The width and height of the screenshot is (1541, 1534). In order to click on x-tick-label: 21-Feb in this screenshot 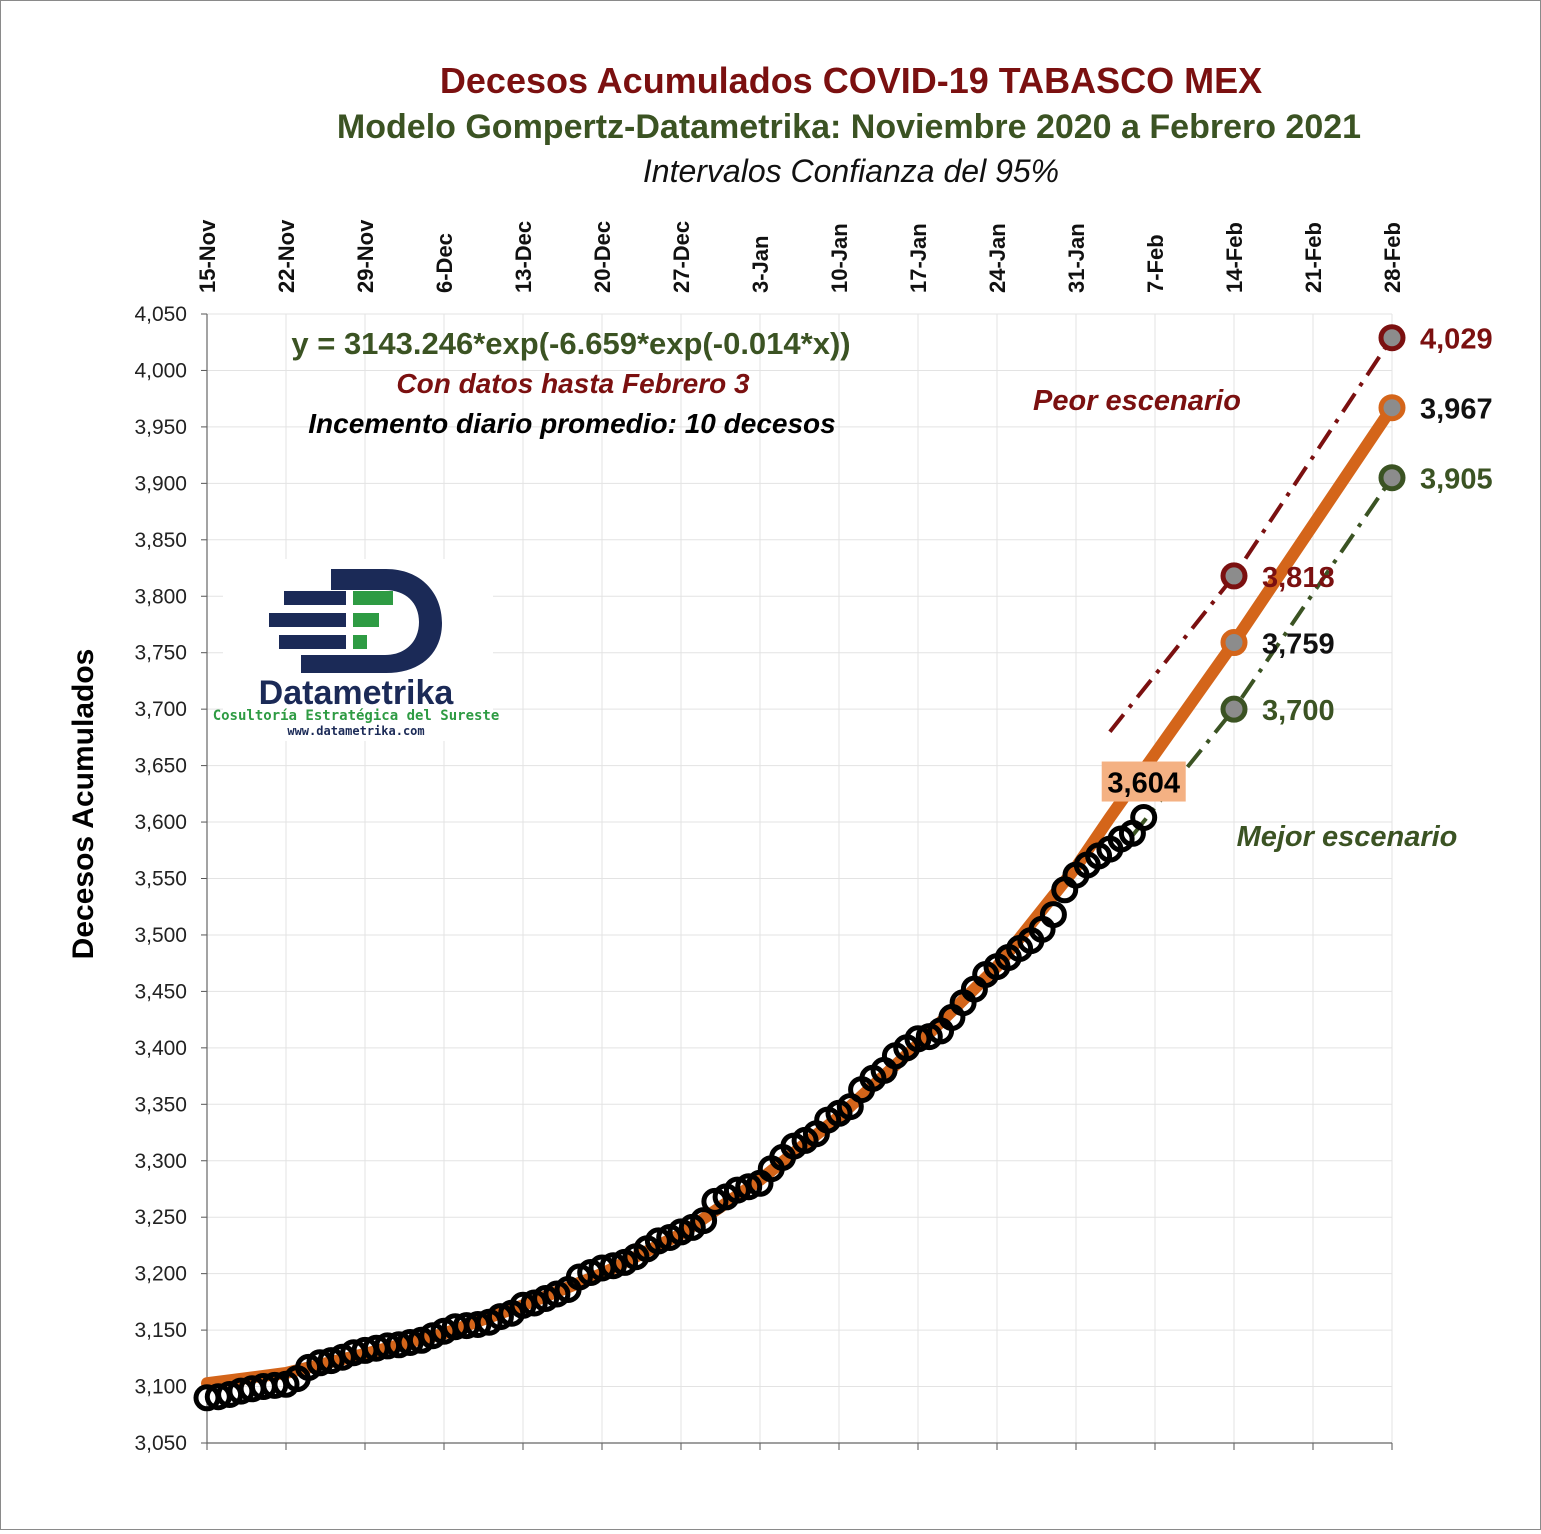, I will do `click(1313, 257)`.